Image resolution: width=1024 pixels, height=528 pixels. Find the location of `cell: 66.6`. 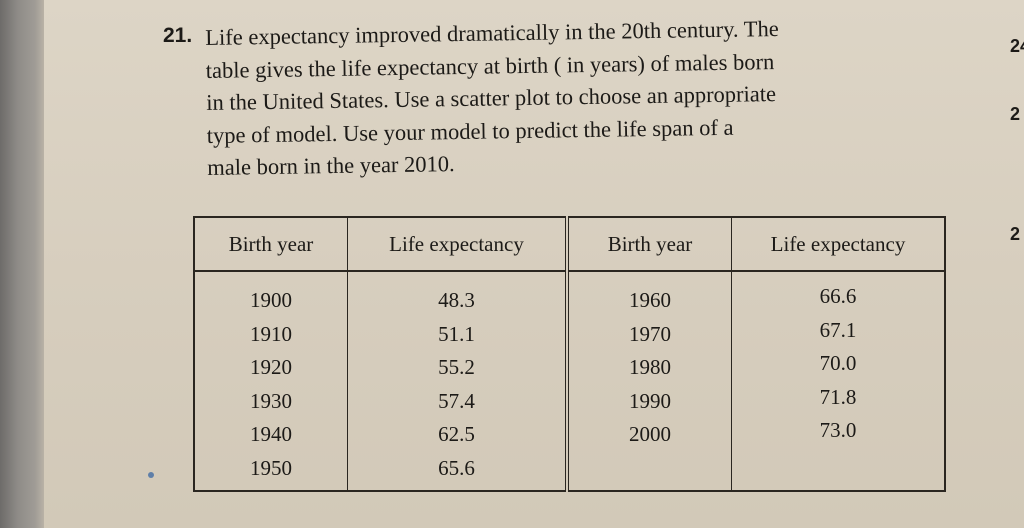

cell: 66.6 is located at coordinates (838, 296).